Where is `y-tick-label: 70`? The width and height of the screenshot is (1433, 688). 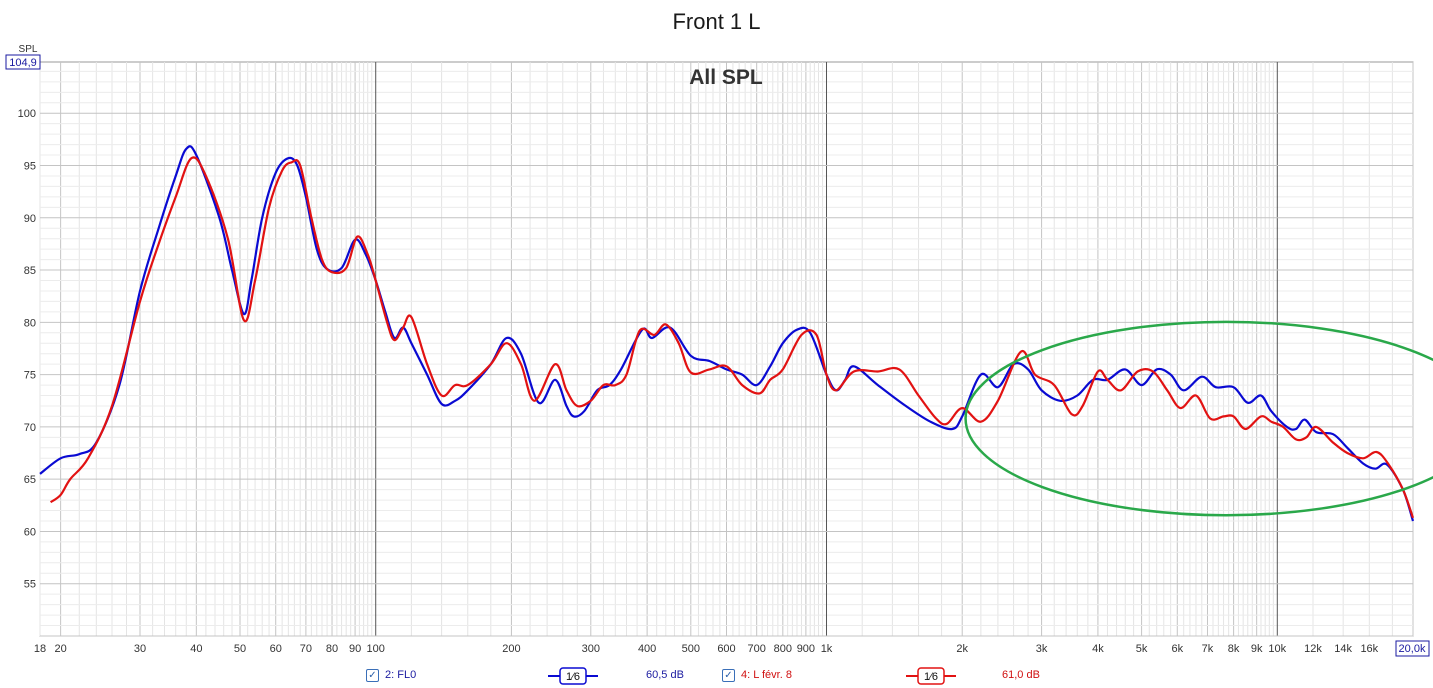 y-tick-label: 70 is located at coordinates (30, 428).